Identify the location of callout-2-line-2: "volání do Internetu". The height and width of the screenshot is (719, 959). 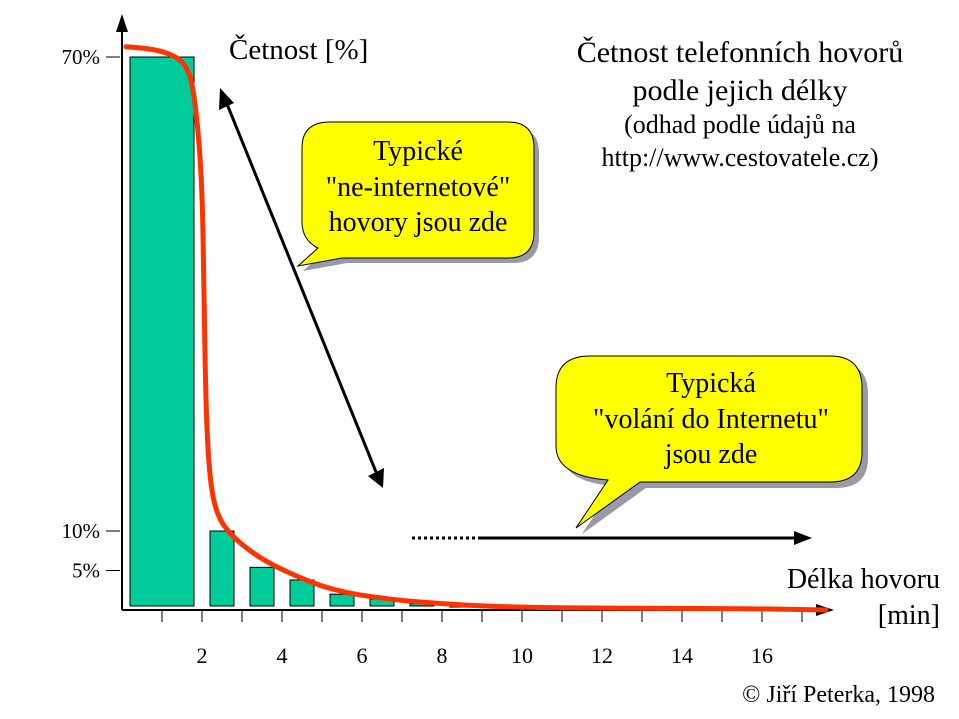
(711, 419).